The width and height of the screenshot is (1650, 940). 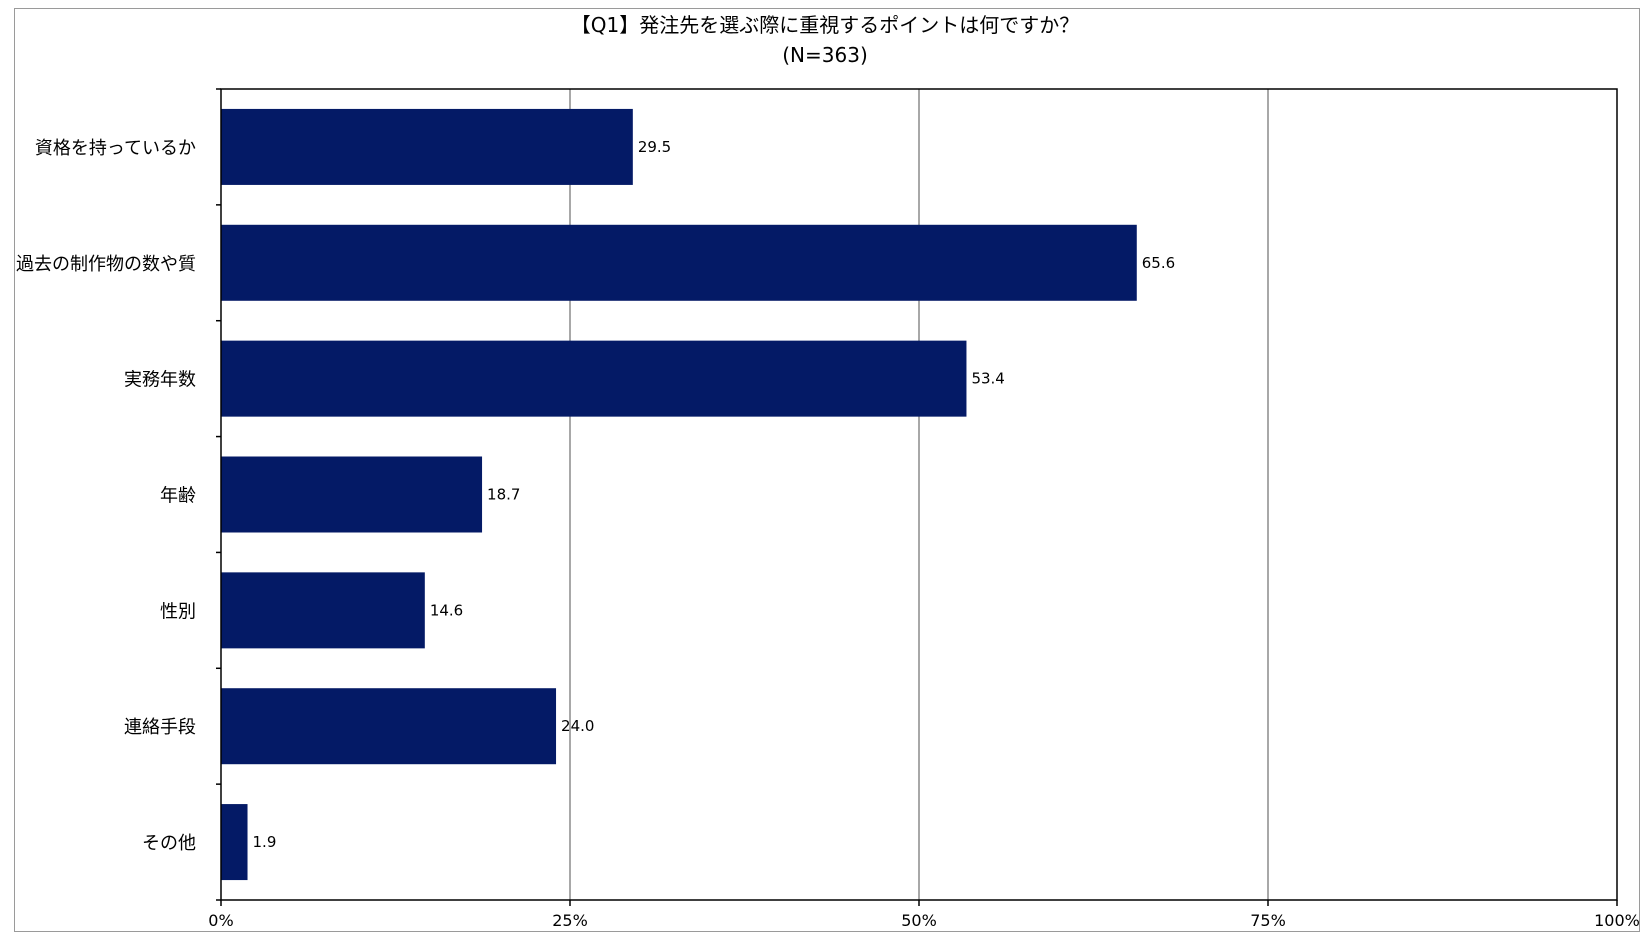 I want to click on x-tick-label: 100%, so click(x=1617, y=920).